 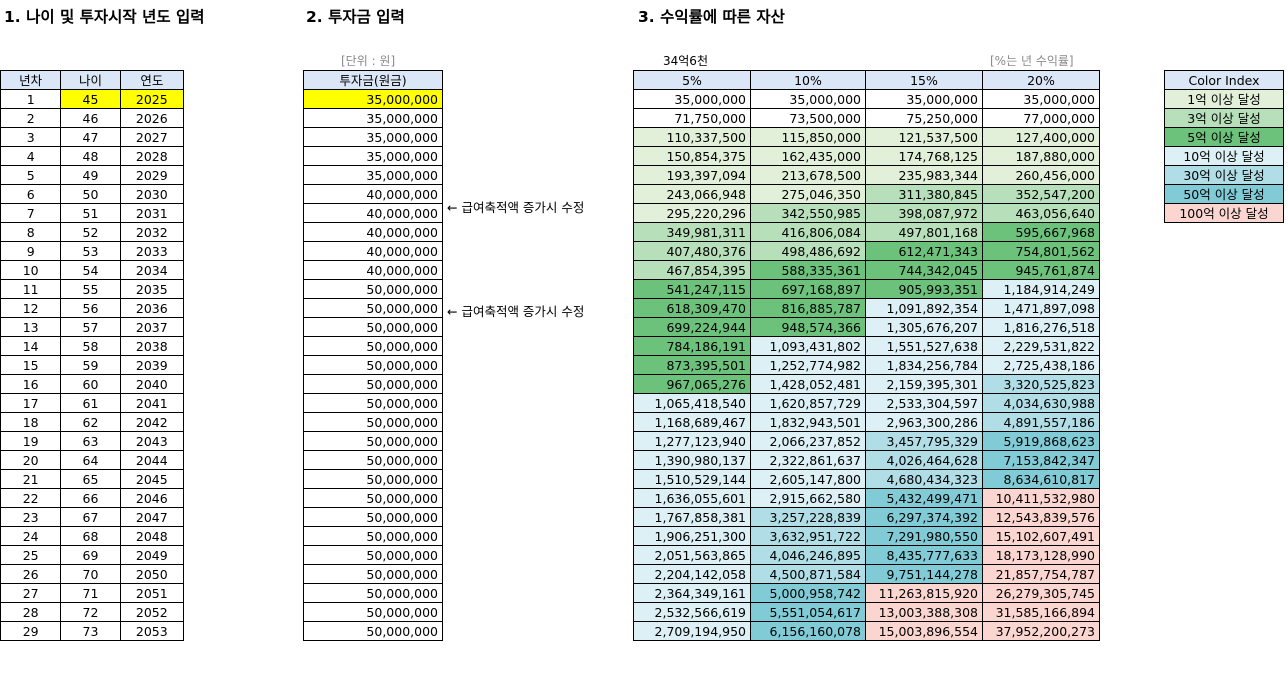 What do you see at coordinates (1041, 479) in the screenshot?
I see `asset-cell-20: 8,634,610,817` at bounding box center [1041, 479].